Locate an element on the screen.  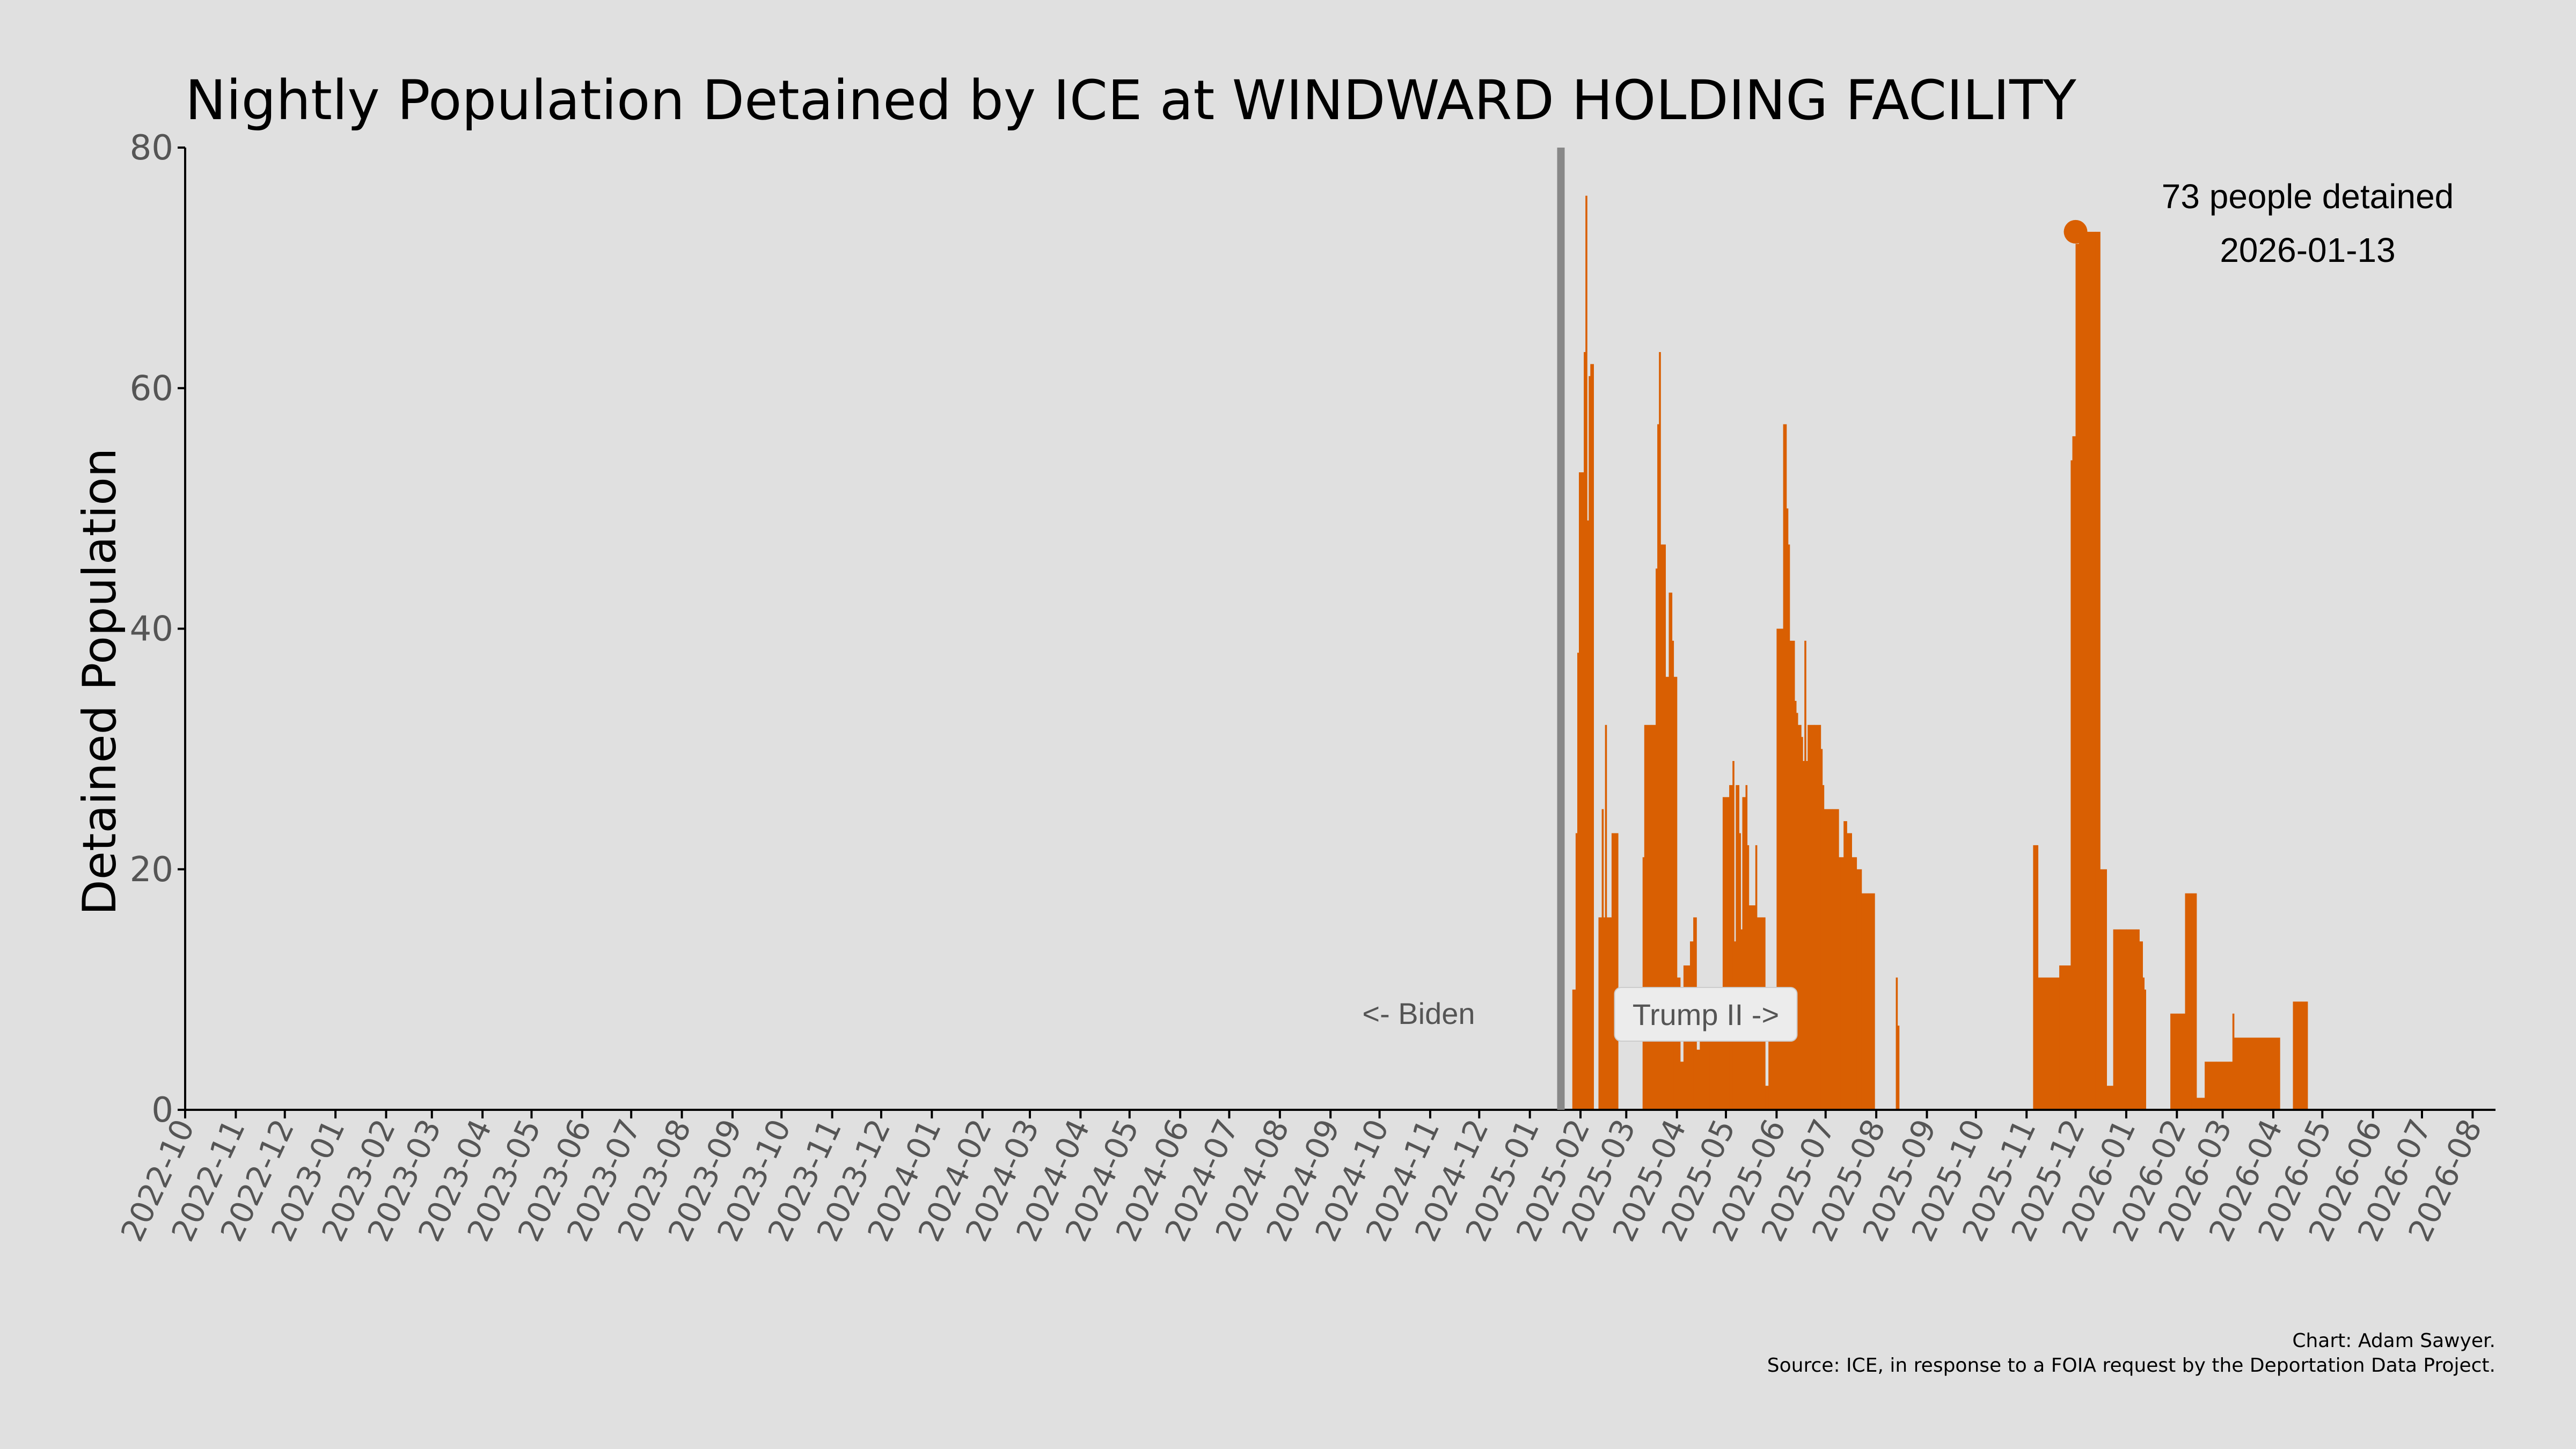
y-tick-label: 20 is located at coordinates (151, 870).